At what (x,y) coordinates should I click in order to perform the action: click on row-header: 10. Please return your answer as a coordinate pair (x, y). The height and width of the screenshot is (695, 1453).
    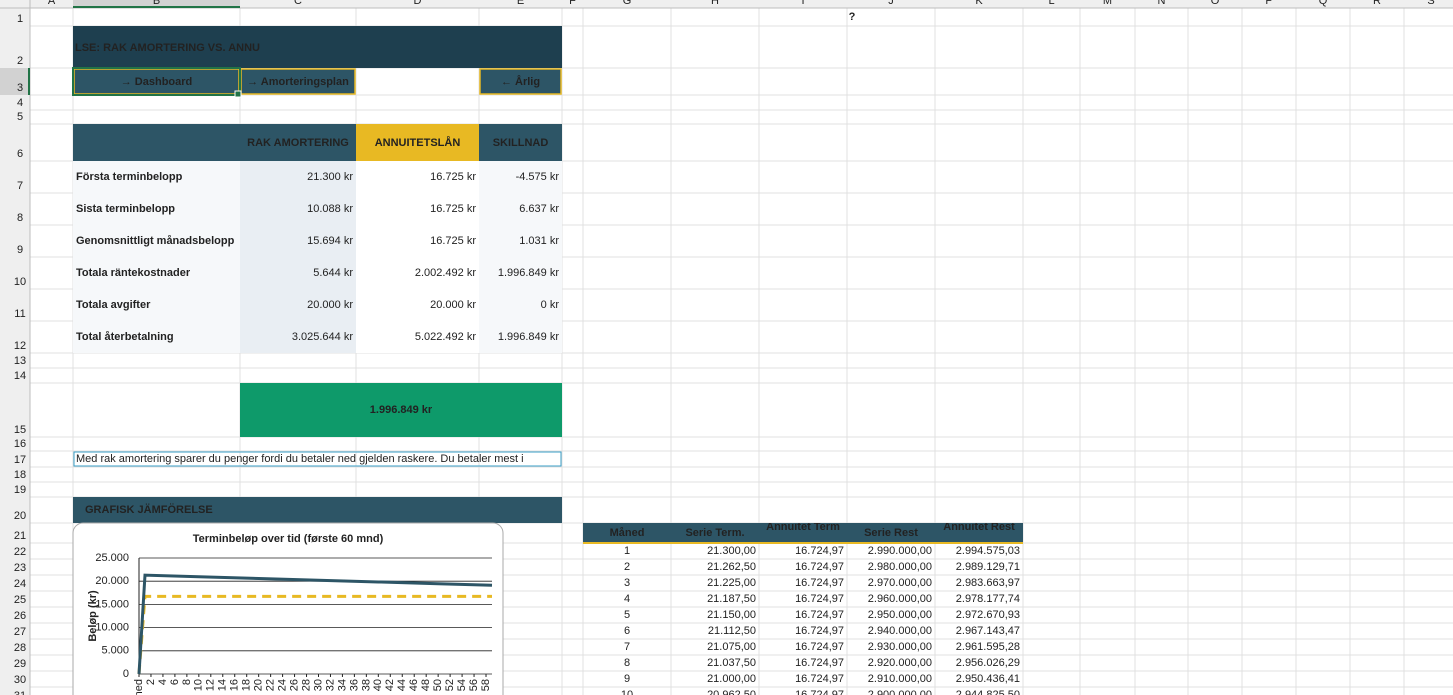
    Looking at the image, I should click on (20, 282).